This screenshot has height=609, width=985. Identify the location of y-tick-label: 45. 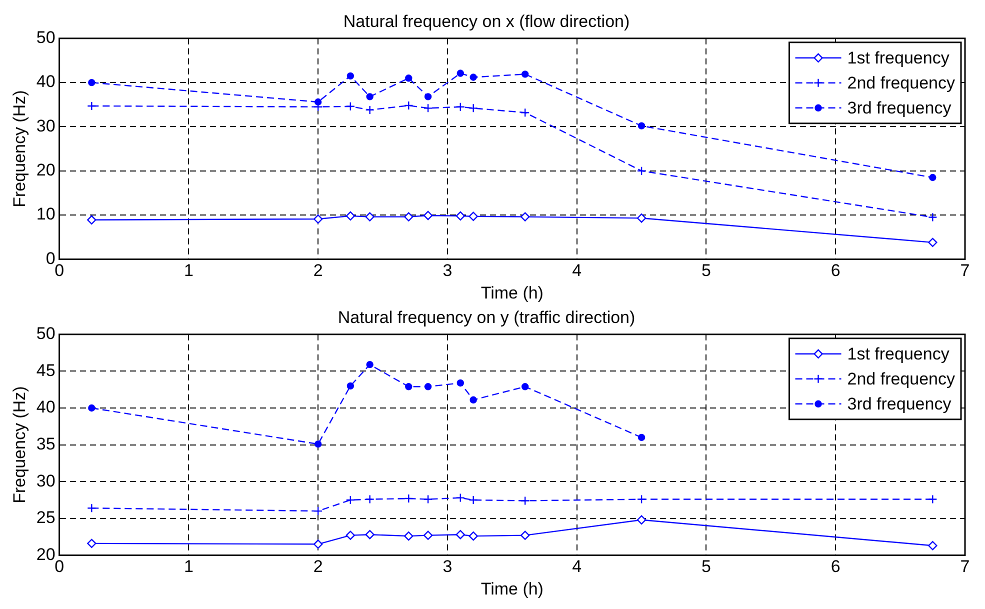
(46, 370).